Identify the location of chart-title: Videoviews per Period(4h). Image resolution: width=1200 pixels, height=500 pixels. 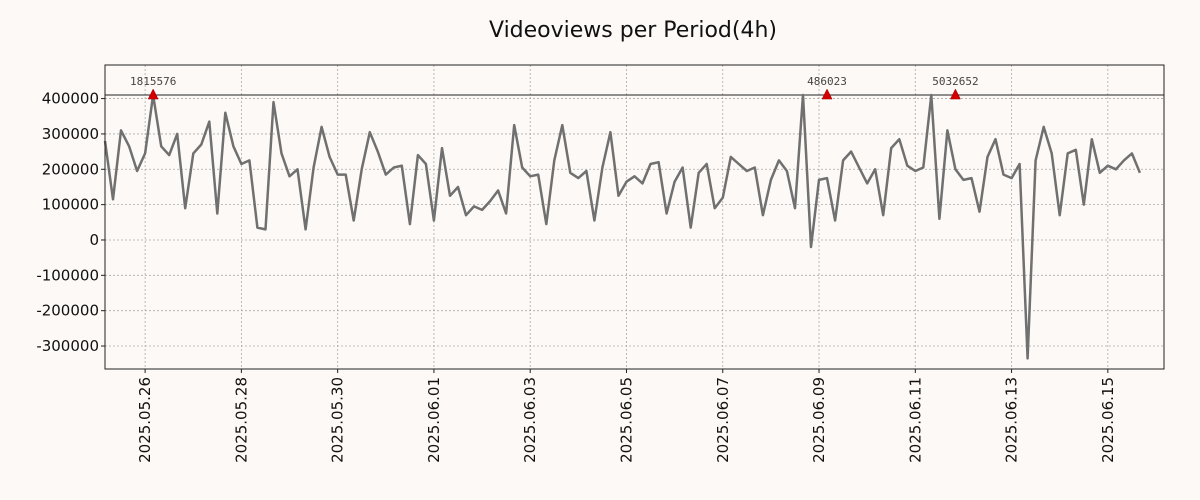
(633, 30).